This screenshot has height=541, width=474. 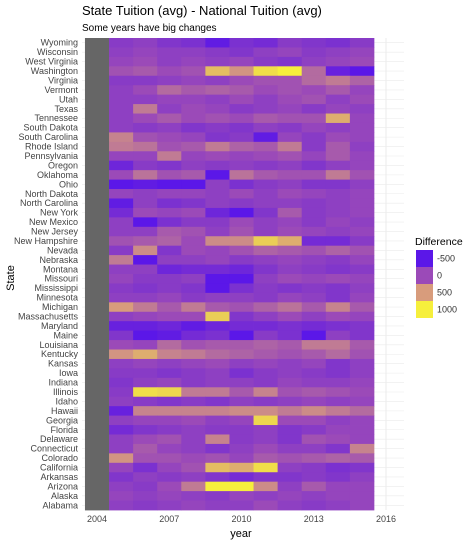 I want to click on y-tick-label: Oklahoma, so click(x=57, y=175).